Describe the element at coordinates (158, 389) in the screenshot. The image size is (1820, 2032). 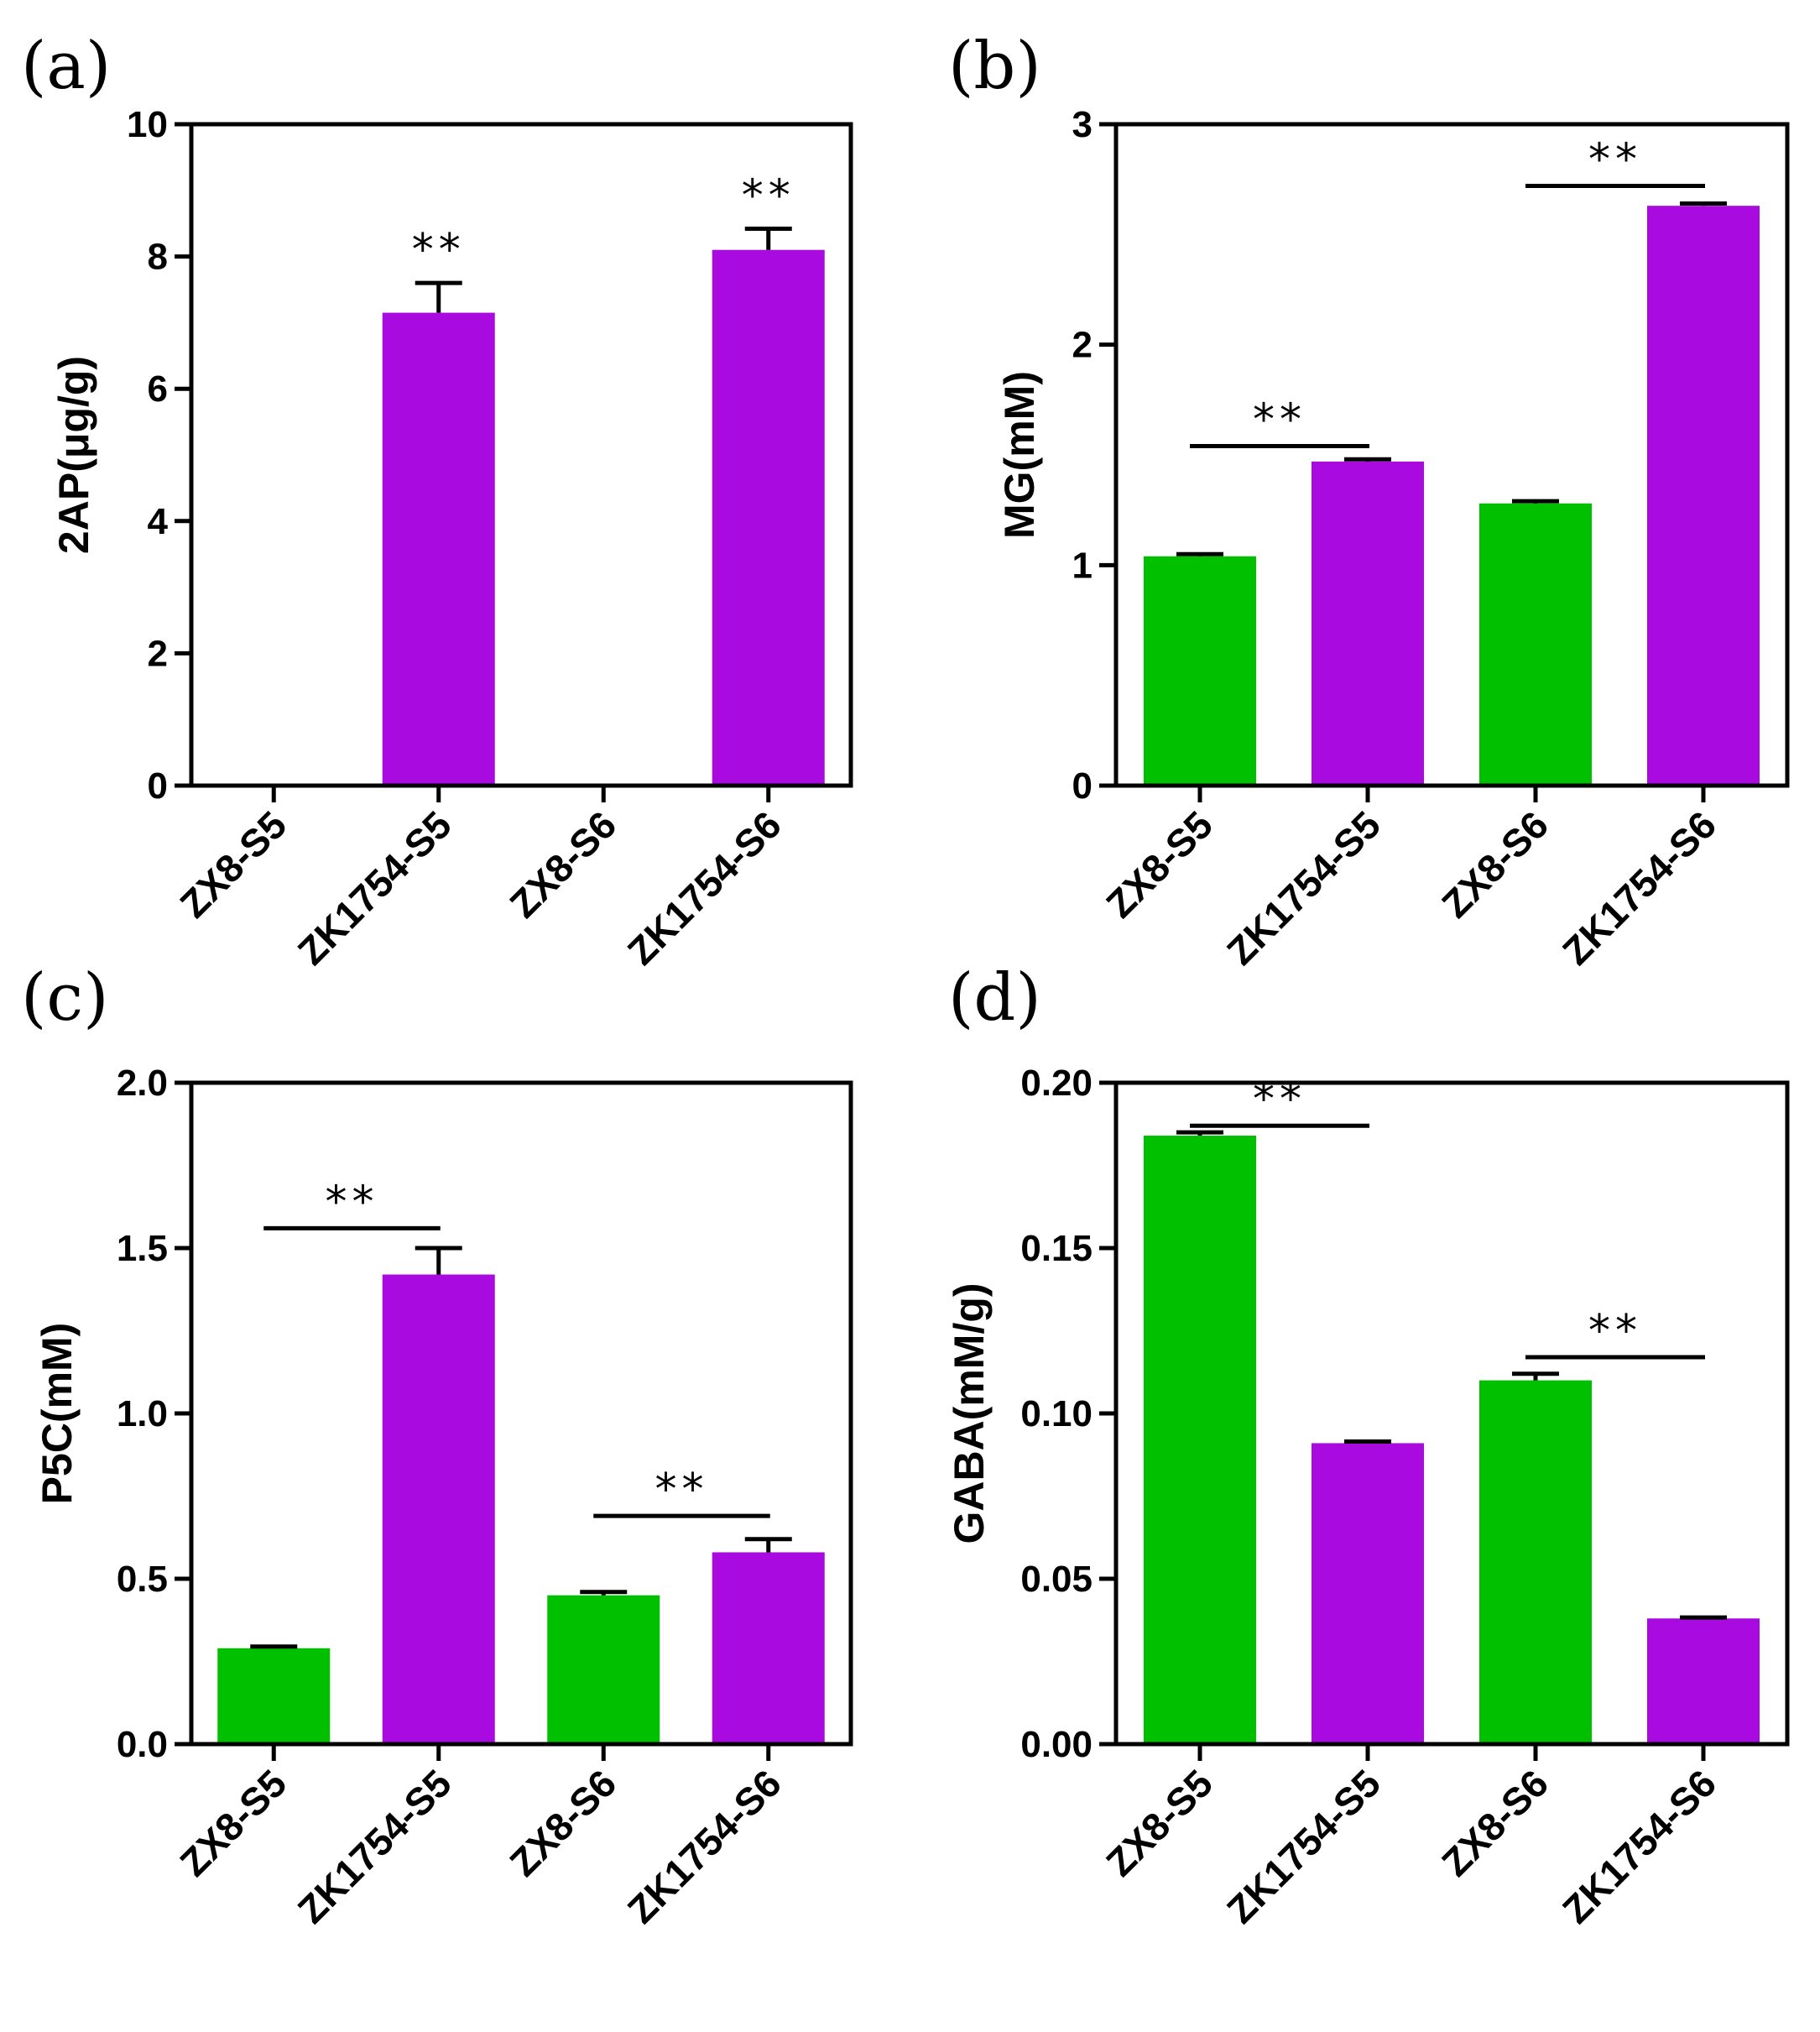
I see `y-tick-label: 6` at that location.